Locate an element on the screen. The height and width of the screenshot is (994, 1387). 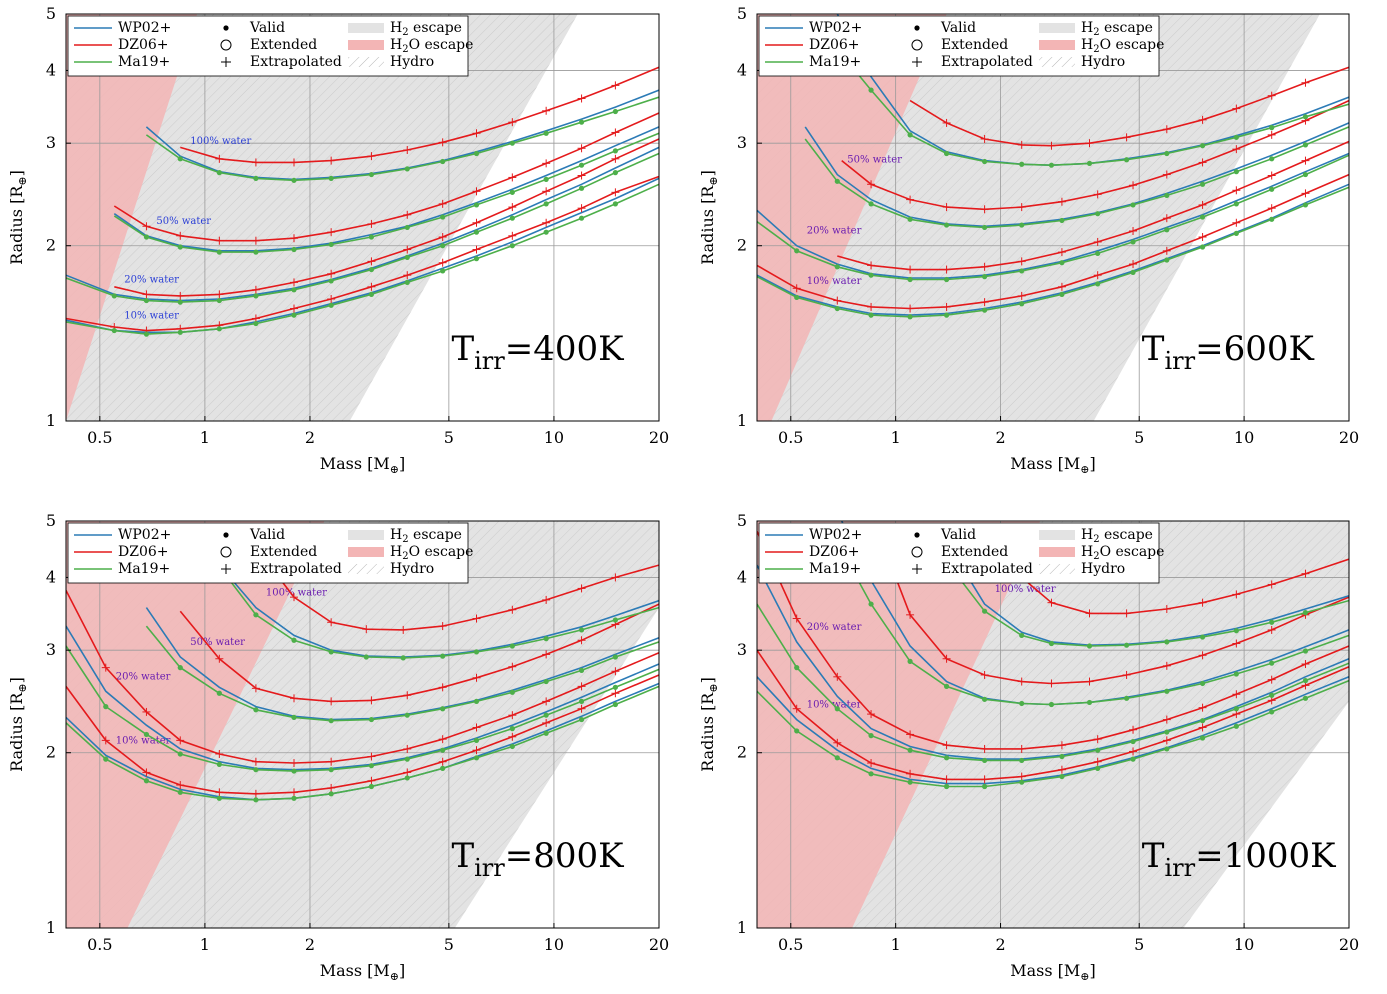
temperature-label-sub: irr is located at coordinates (1179, 361).